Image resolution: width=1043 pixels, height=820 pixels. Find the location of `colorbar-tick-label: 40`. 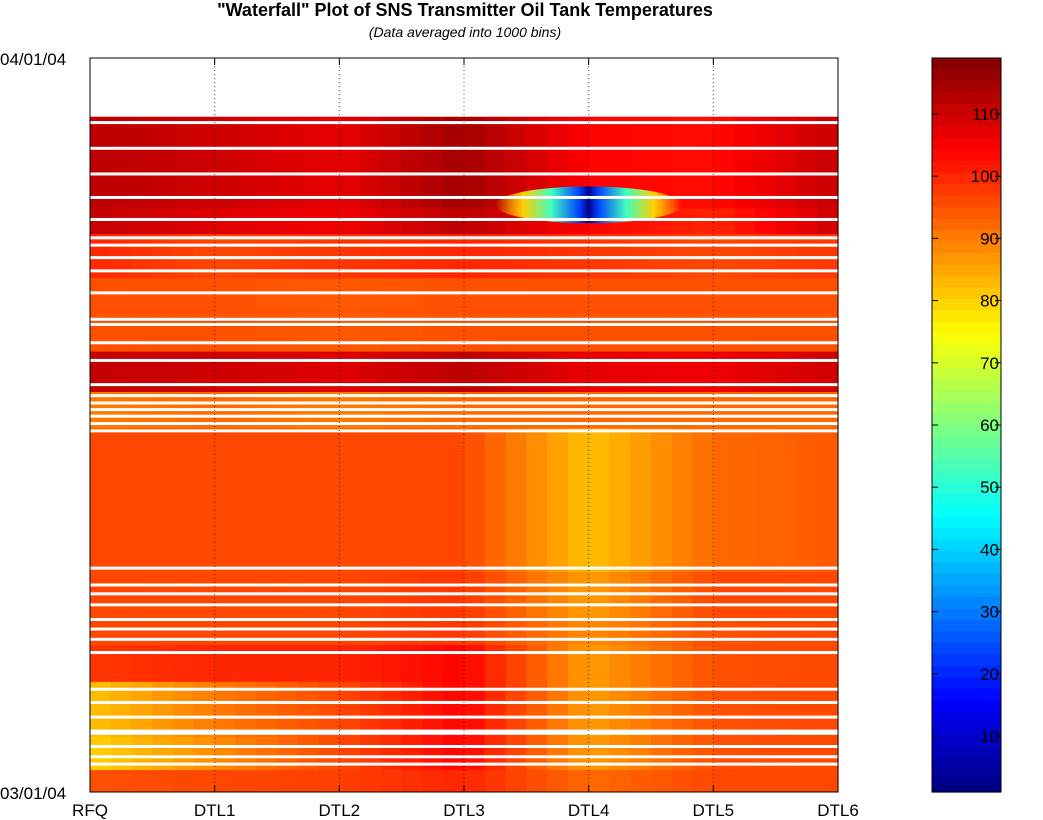

colorbar-tick-label: 40 is located at coordinates (989, 549).